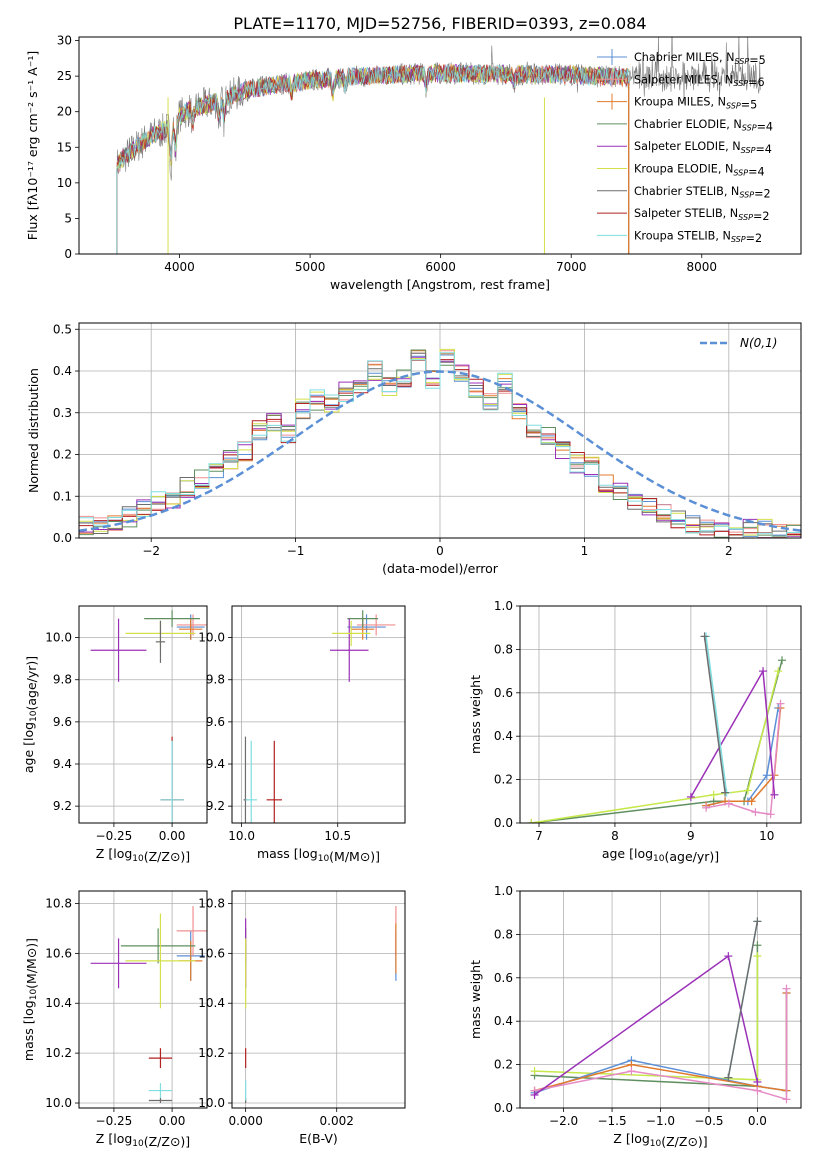 The width and height of the screenshot is (819, 1170). Describe the element at coordinates (503, 934) in the screenshot. I see `y-tick-label: 0.8` at that location.